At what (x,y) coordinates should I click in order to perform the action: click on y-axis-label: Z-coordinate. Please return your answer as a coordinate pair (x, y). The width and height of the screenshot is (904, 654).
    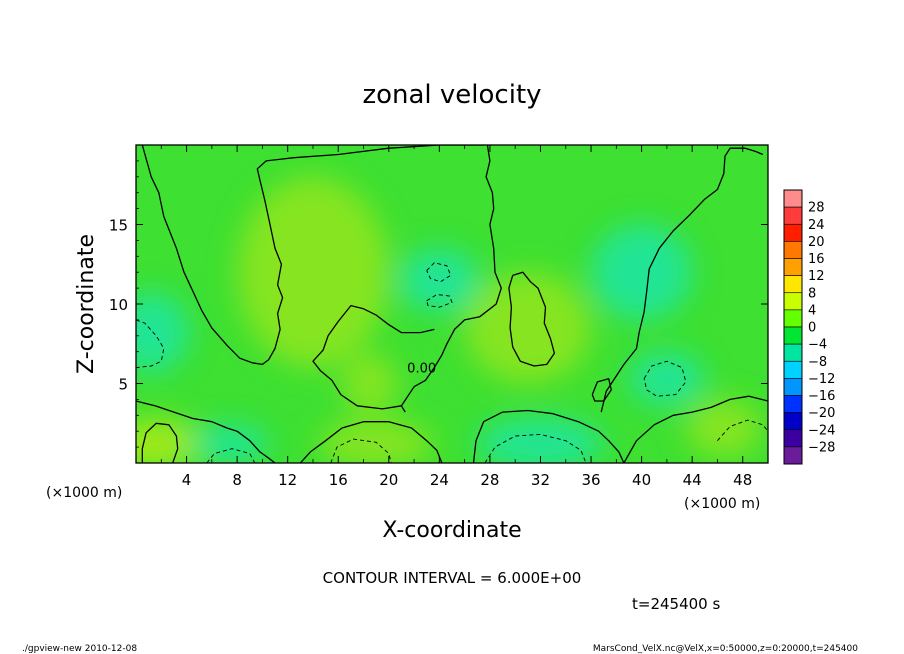
    Looking at the image, I should click on (86, 304).